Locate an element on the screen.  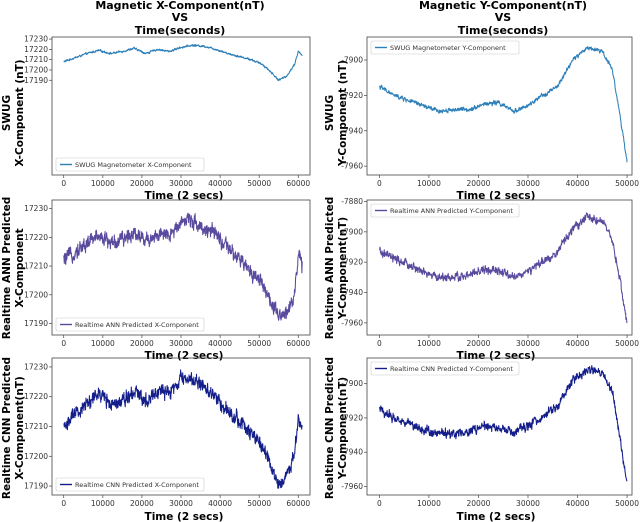
legend-label: SWUG Magnetometer X-Component is located at coordinates (133, 165).